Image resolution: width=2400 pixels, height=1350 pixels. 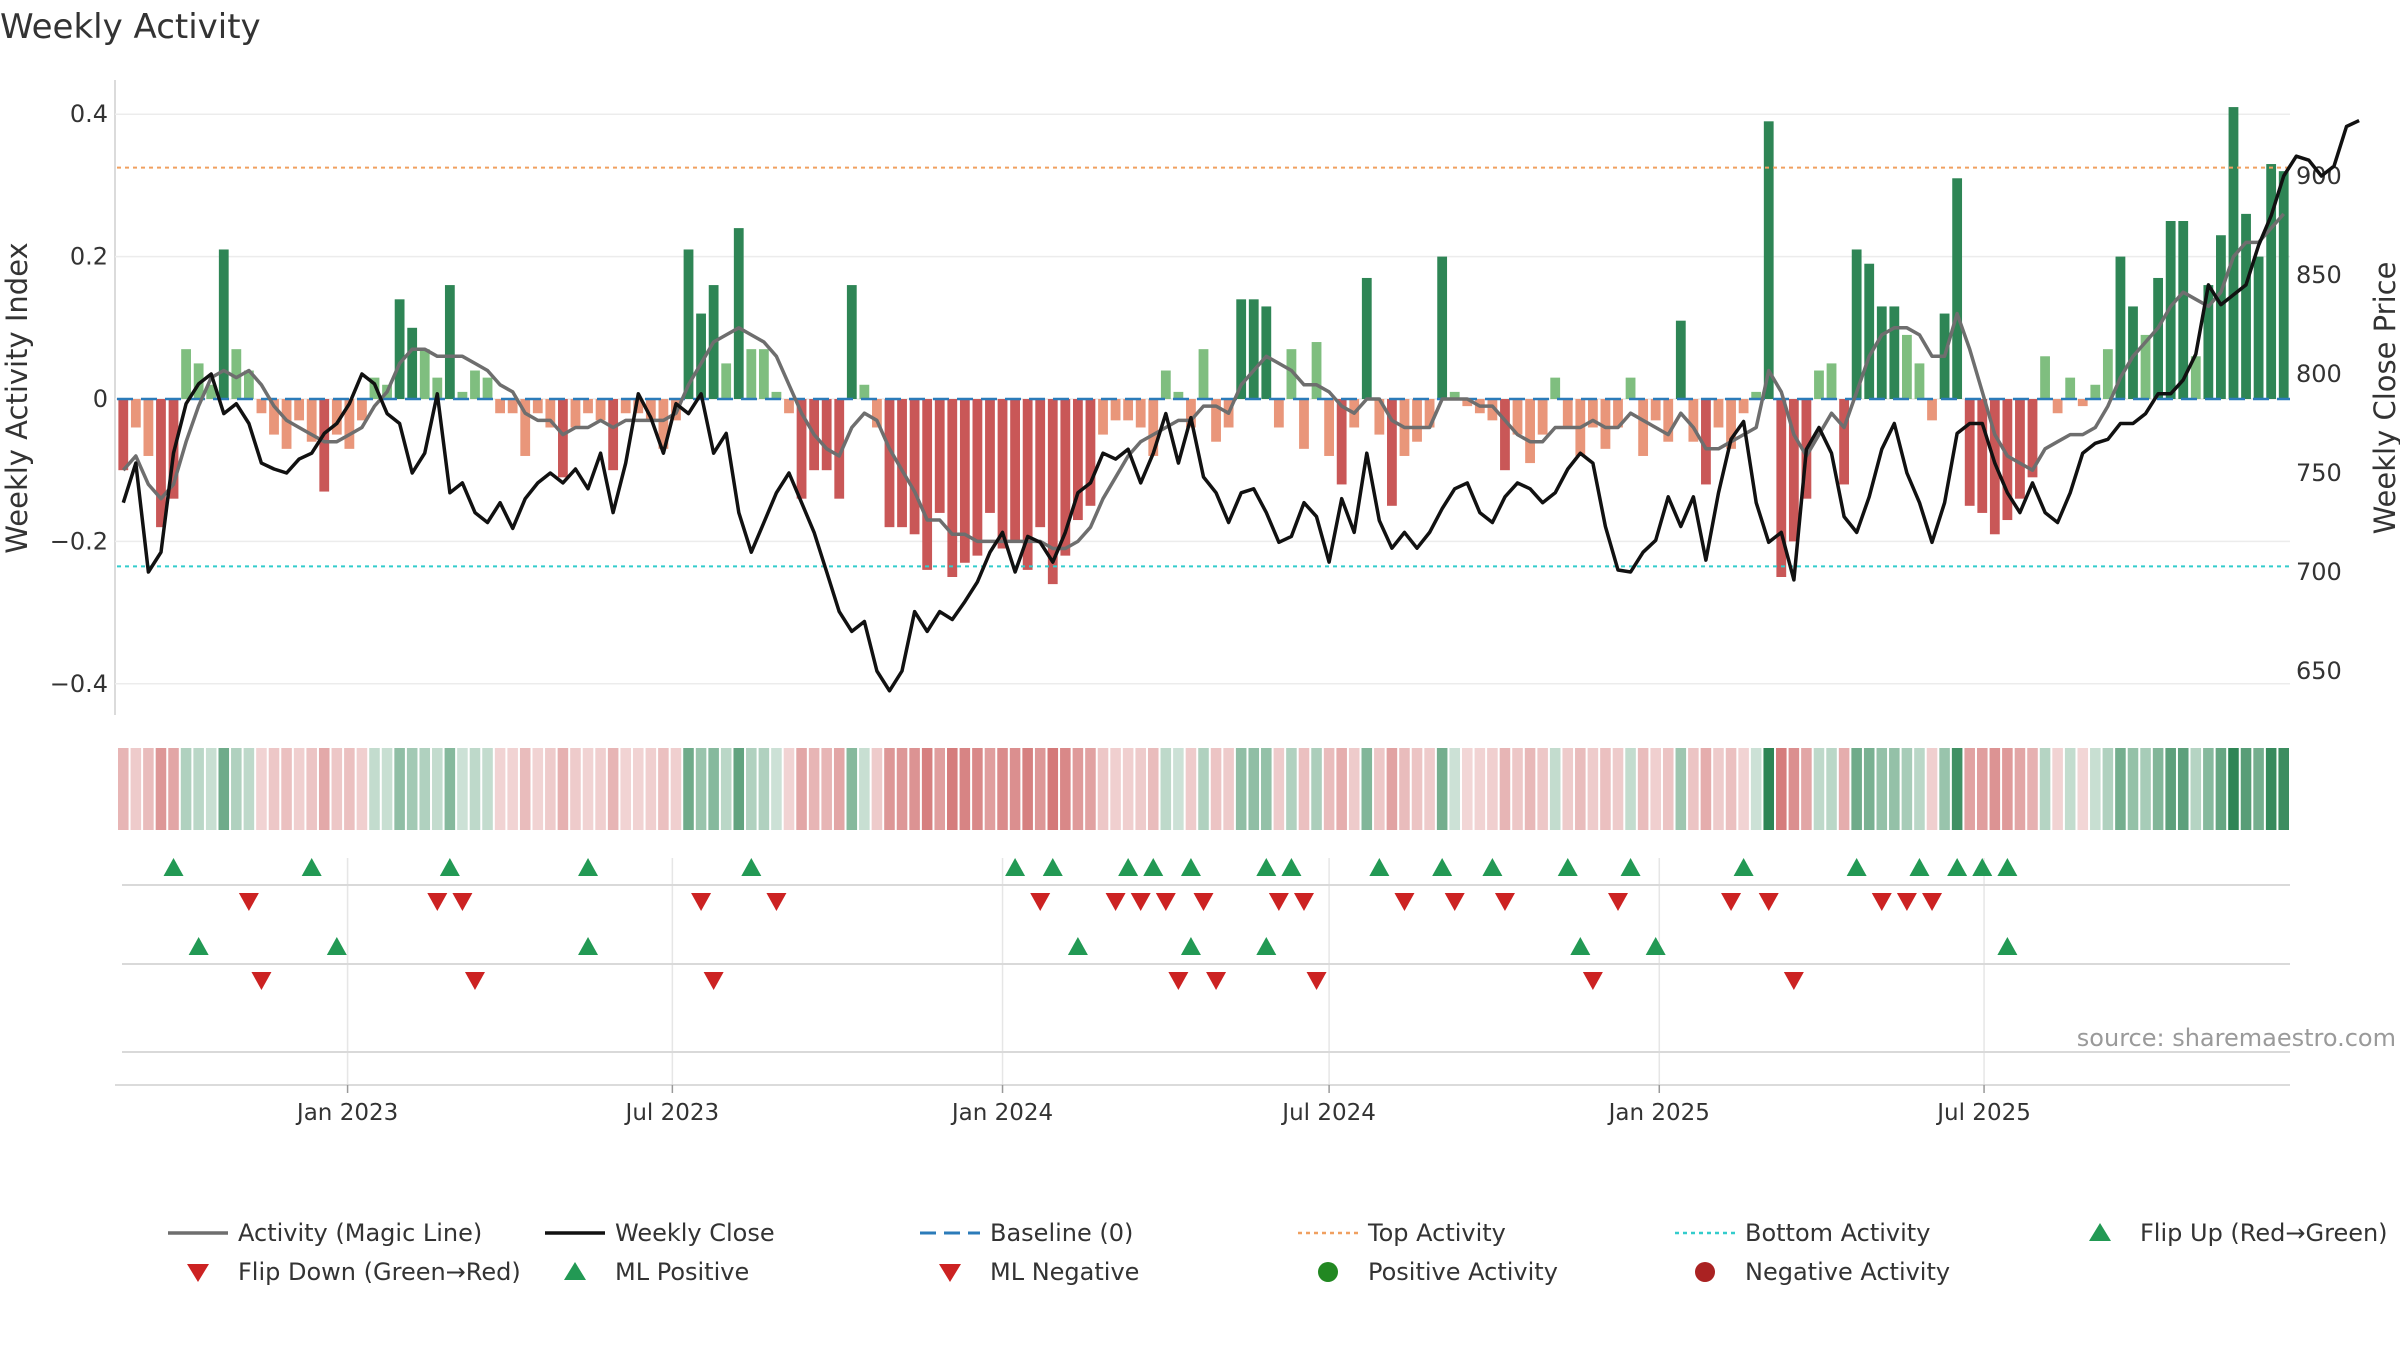 What do you see at coordinates (950, 1273) in the screenshot?
I see `legend-swatch-triangle-down` at bounding box center [950, 1273].